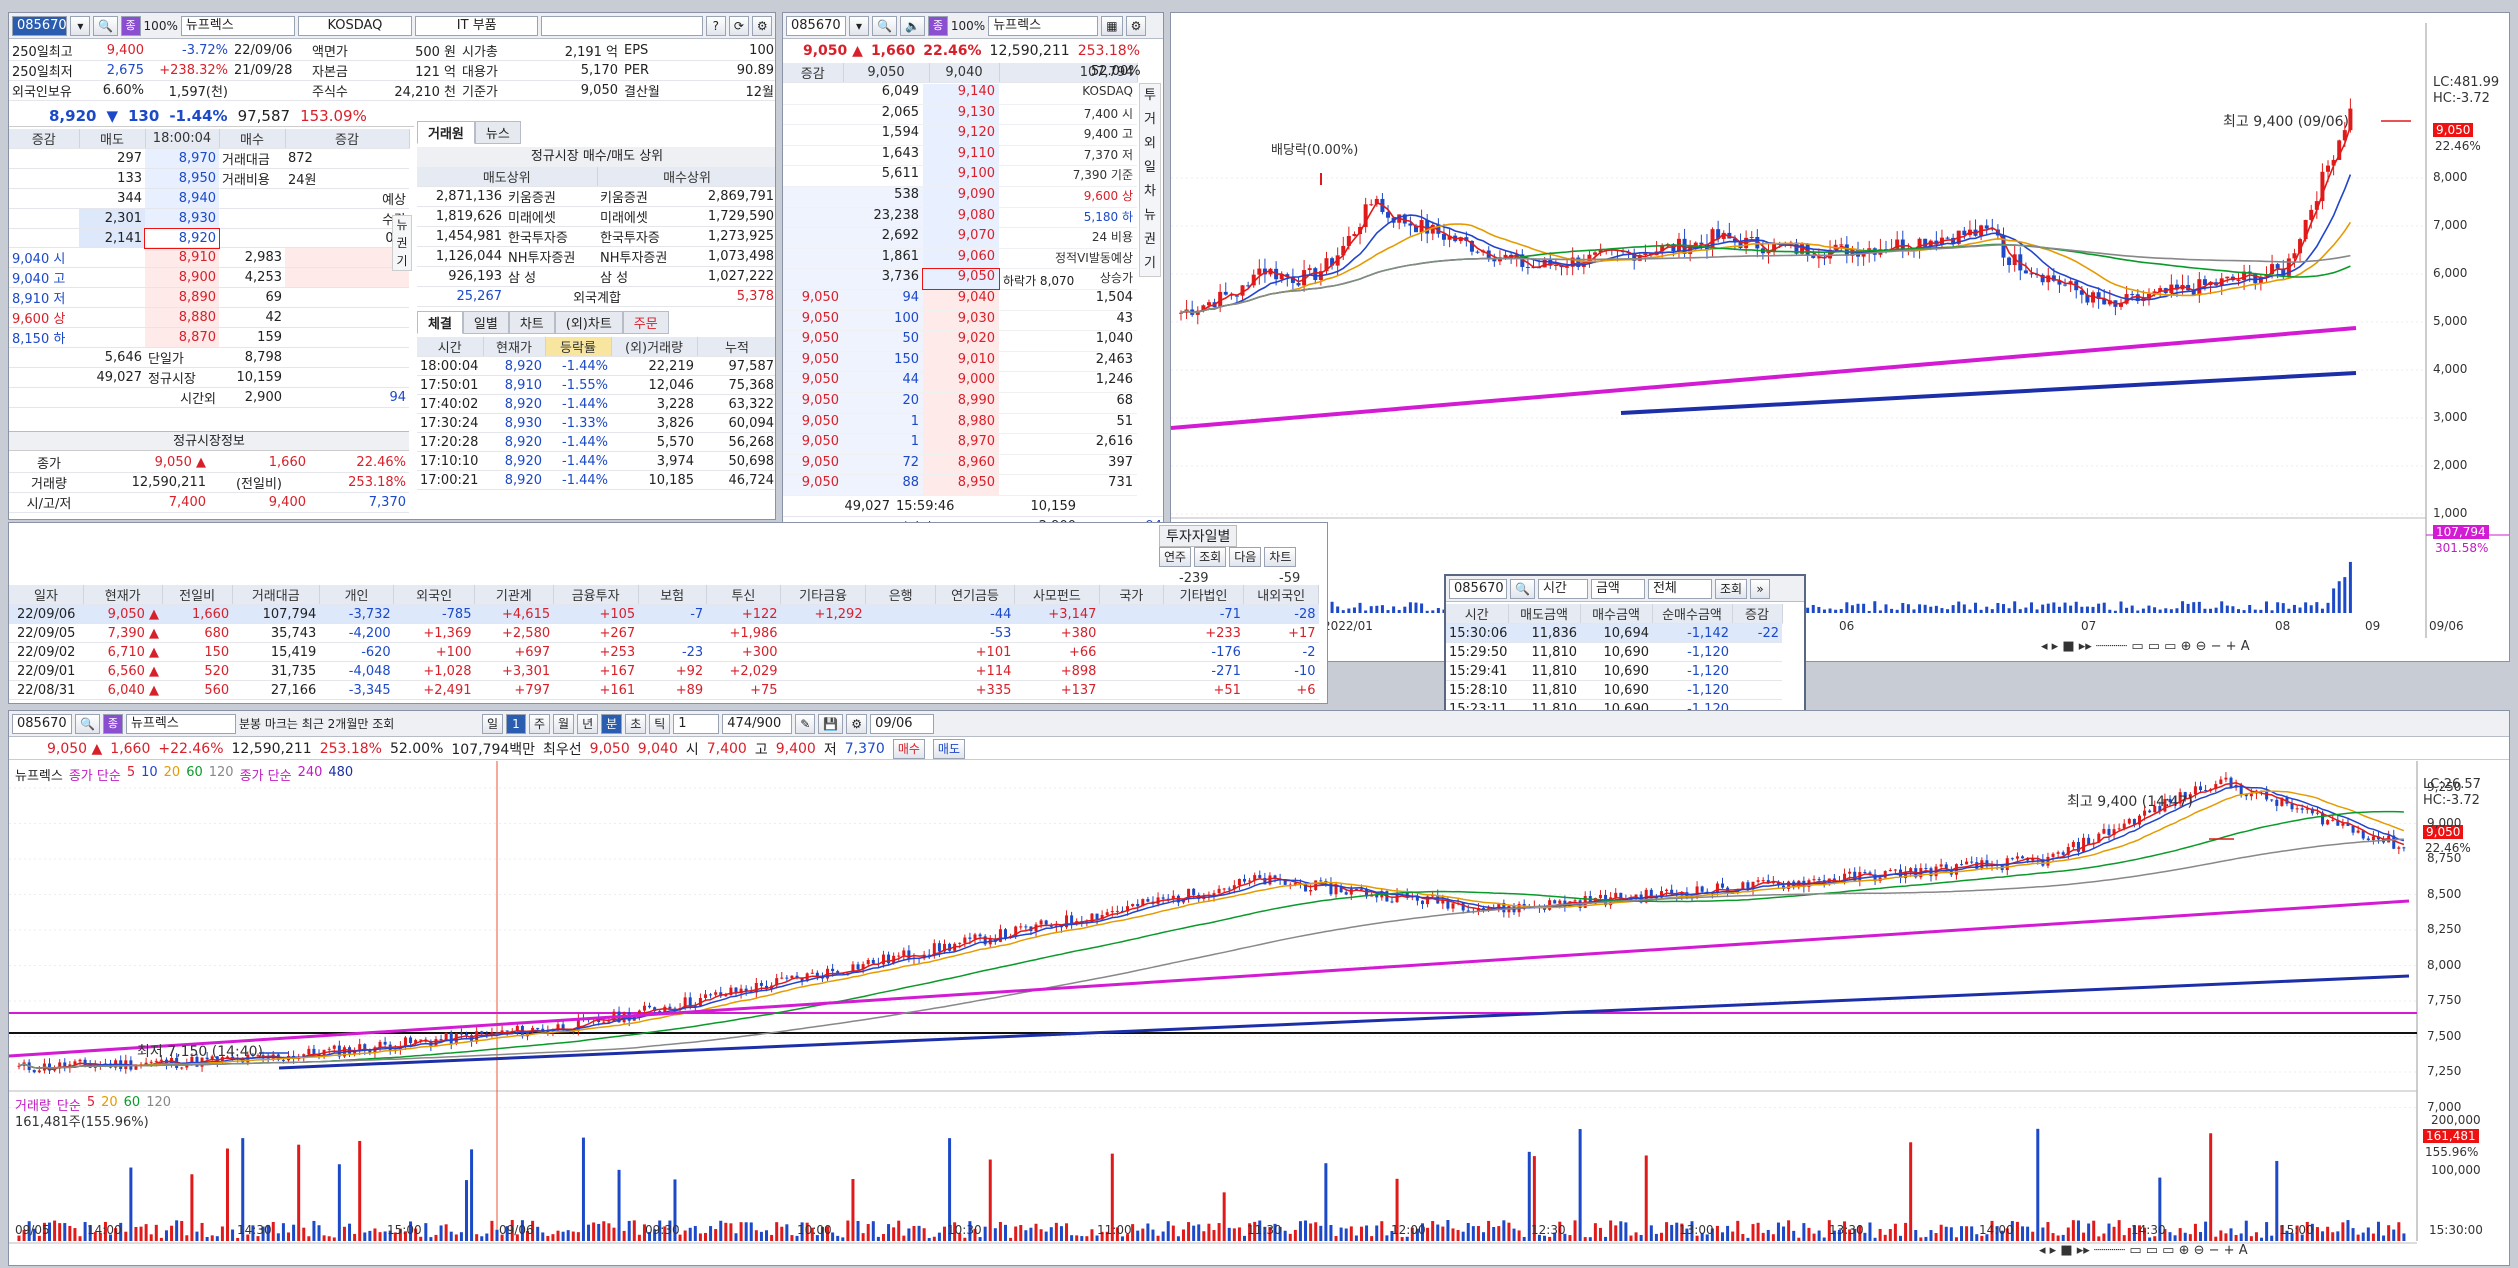 This screenshot has height=1268, width=2518. Describe the element at coordinates (1150, 167) in the screenshot. I see `quote-side-tab: 일` at that location.